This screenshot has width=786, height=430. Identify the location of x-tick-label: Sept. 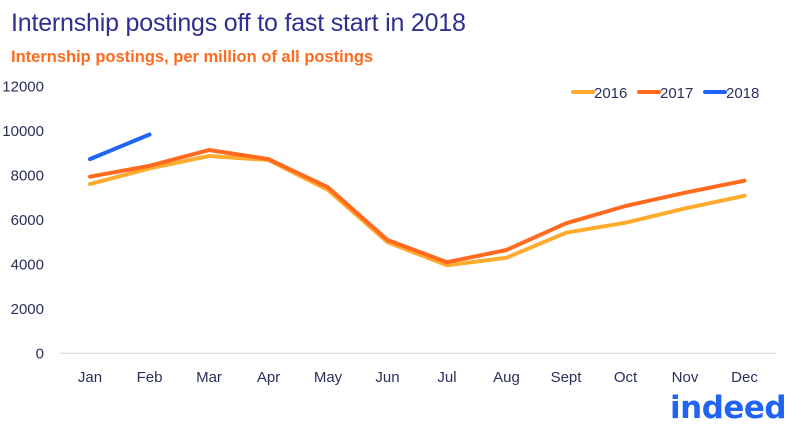
(567, 377).